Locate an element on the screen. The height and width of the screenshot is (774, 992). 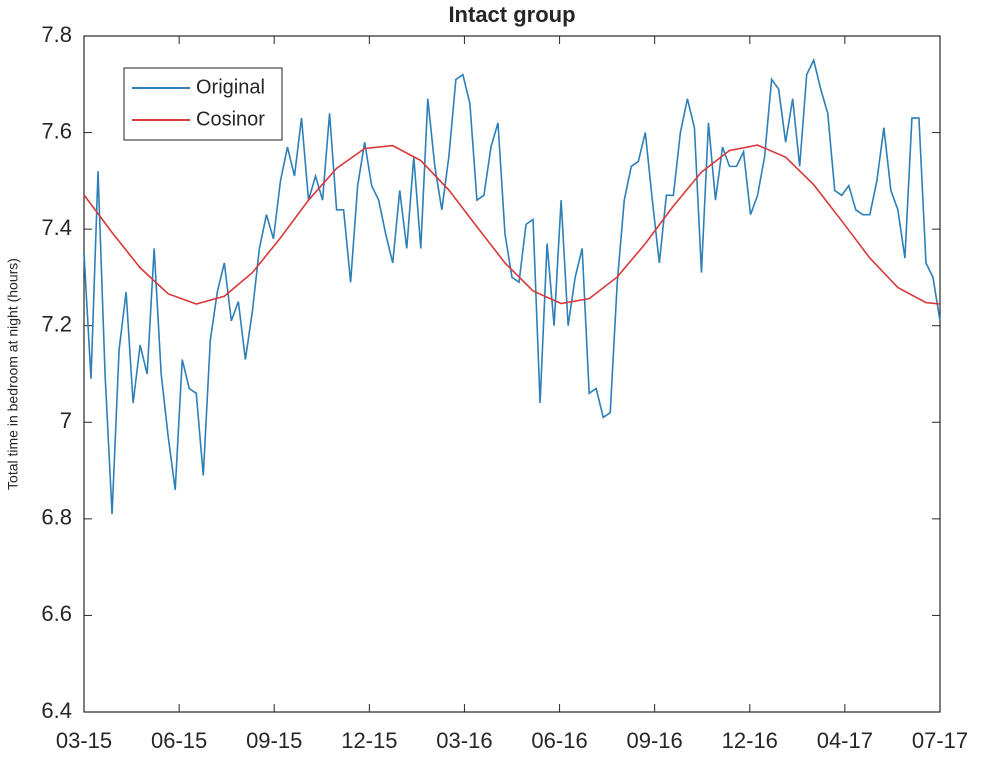
x-tick-label: 04-17 is located at coordinates (845, 740).